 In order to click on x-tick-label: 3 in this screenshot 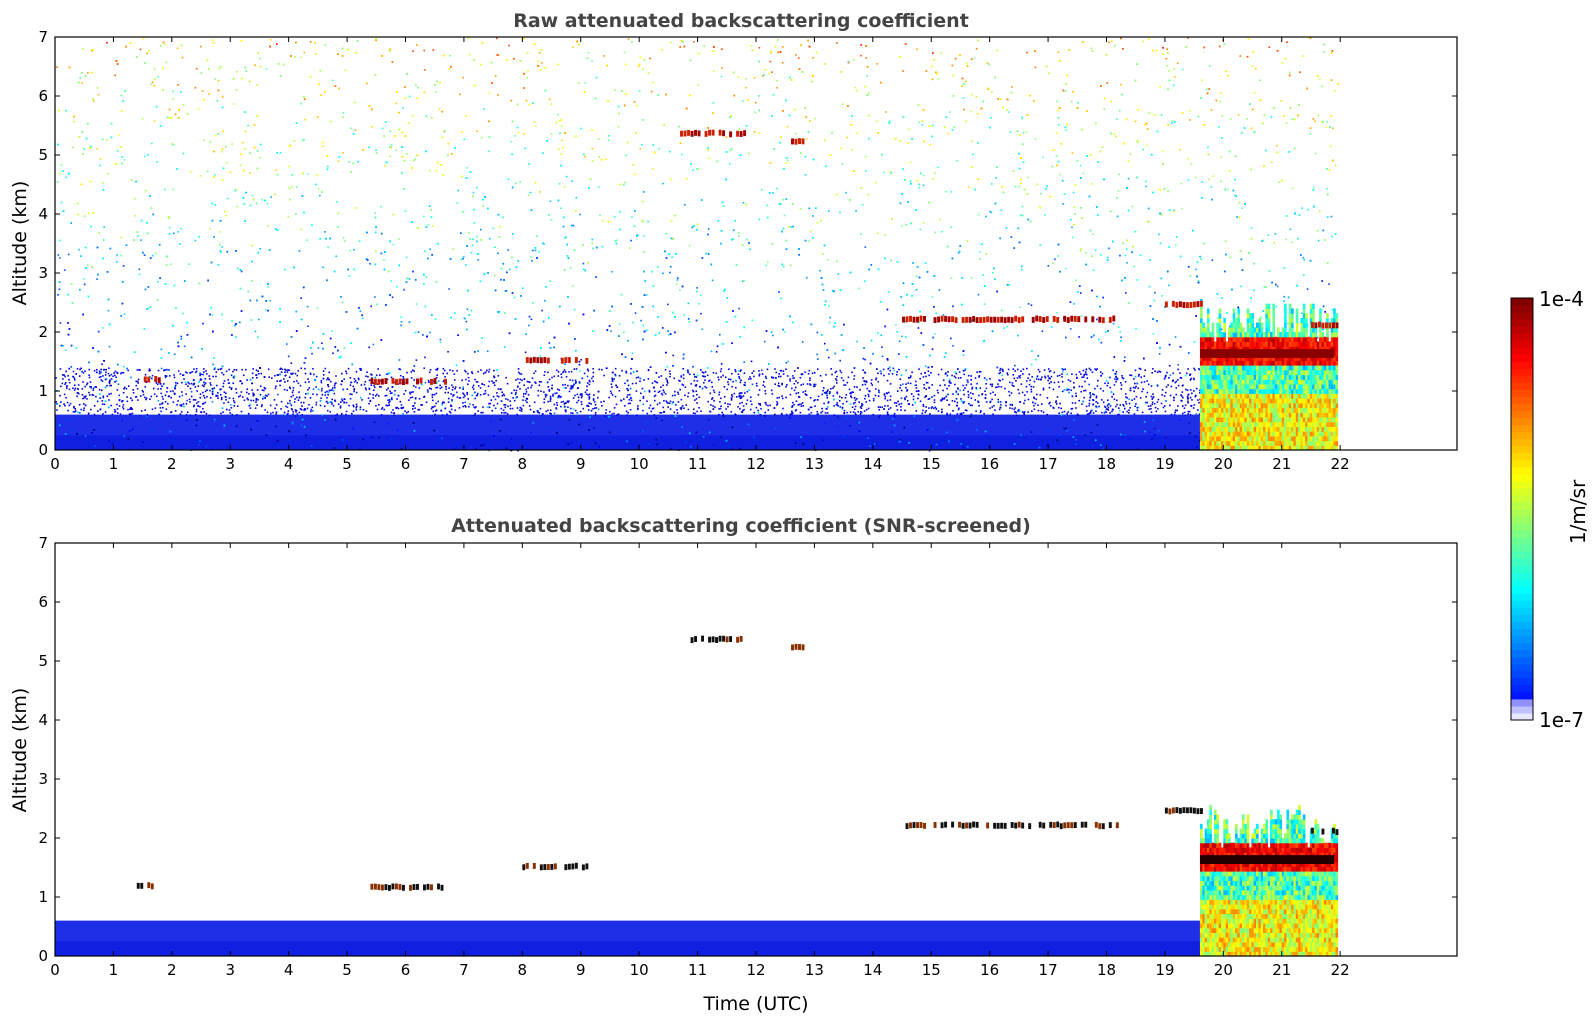, I will do `click(230, 970)`.